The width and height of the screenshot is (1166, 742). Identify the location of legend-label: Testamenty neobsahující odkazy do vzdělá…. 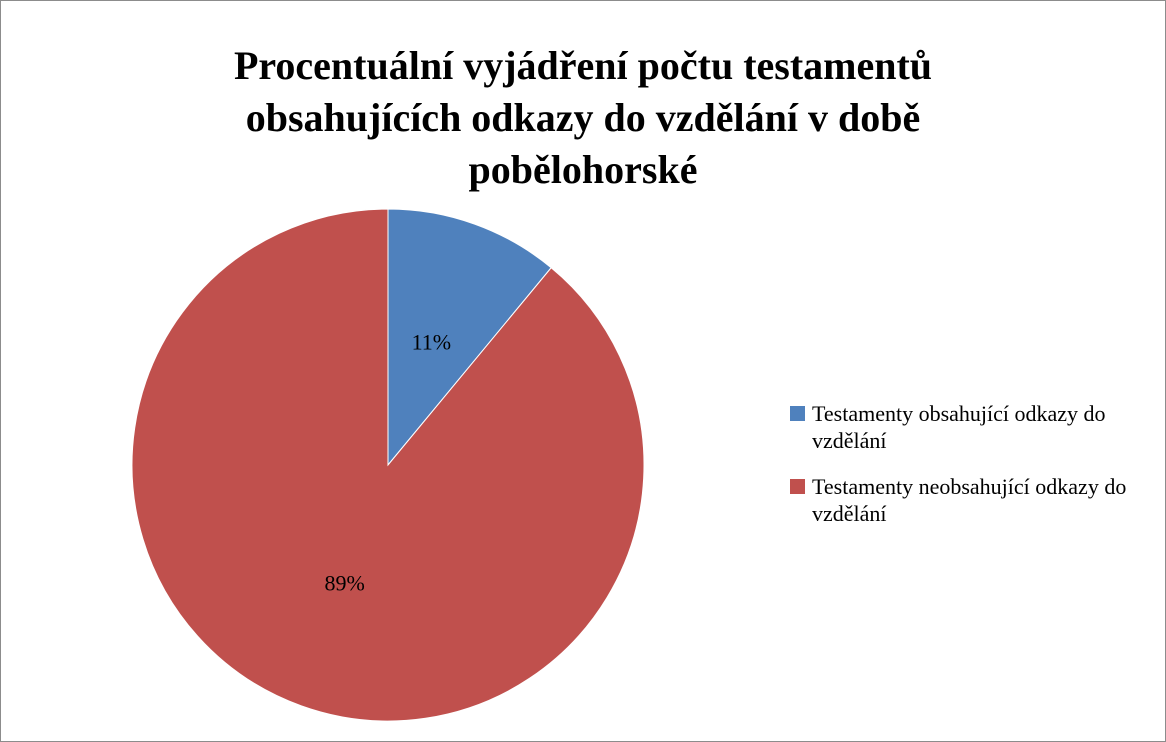
(969, 500).